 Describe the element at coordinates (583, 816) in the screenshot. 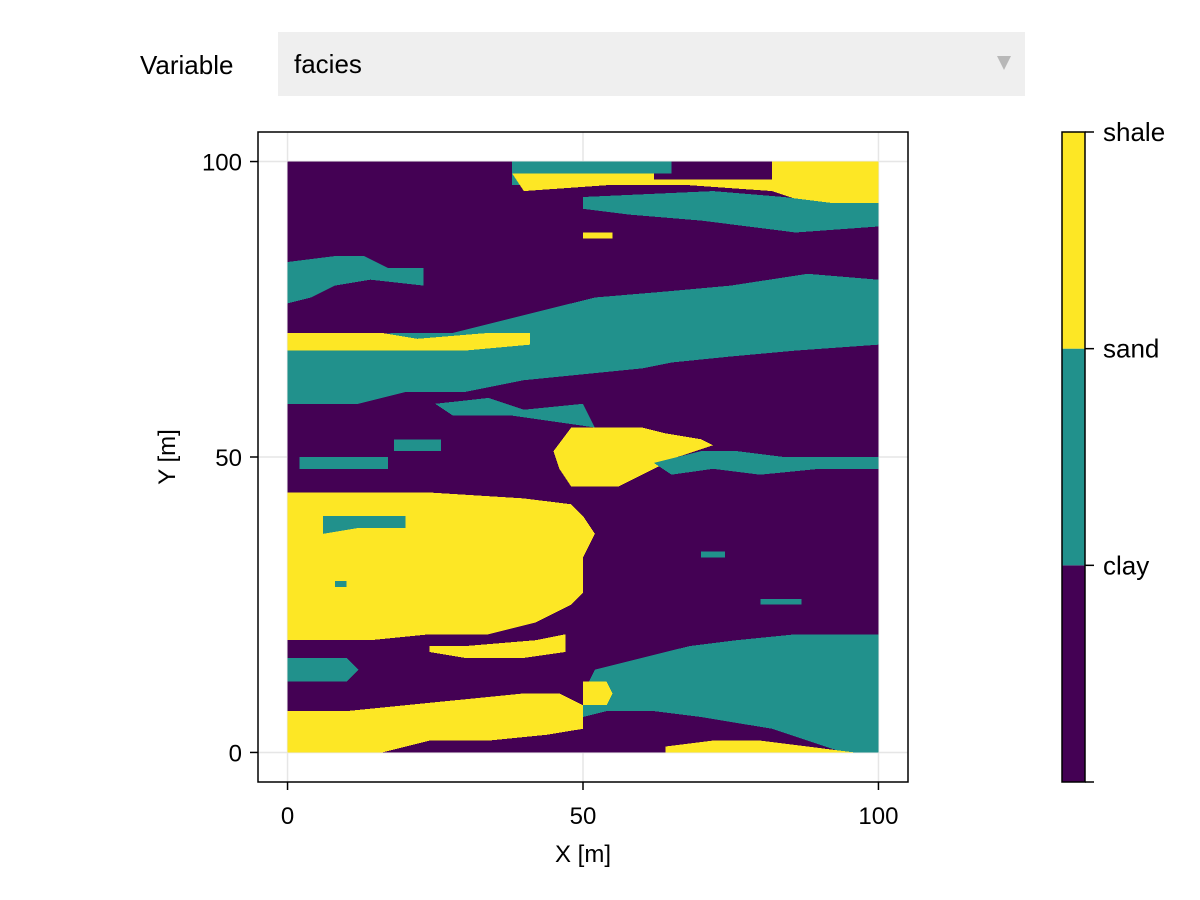

I see `x-tick-label: 50` at that location.